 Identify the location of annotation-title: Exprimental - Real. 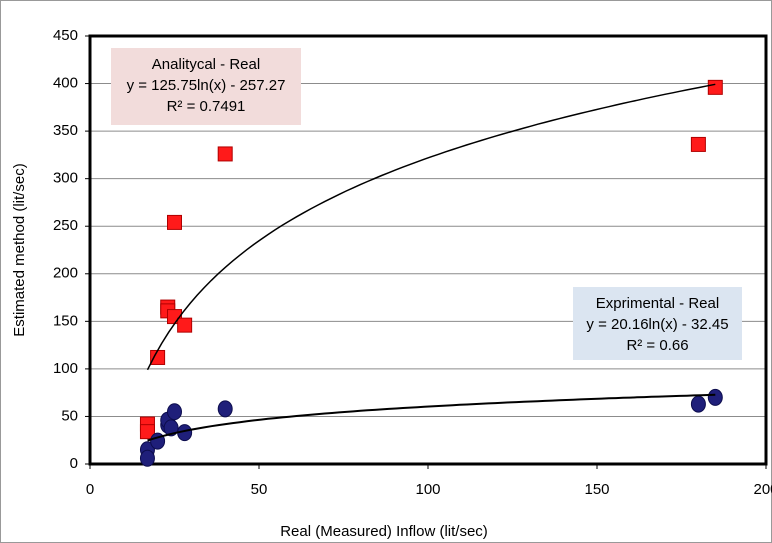
(657, 303).